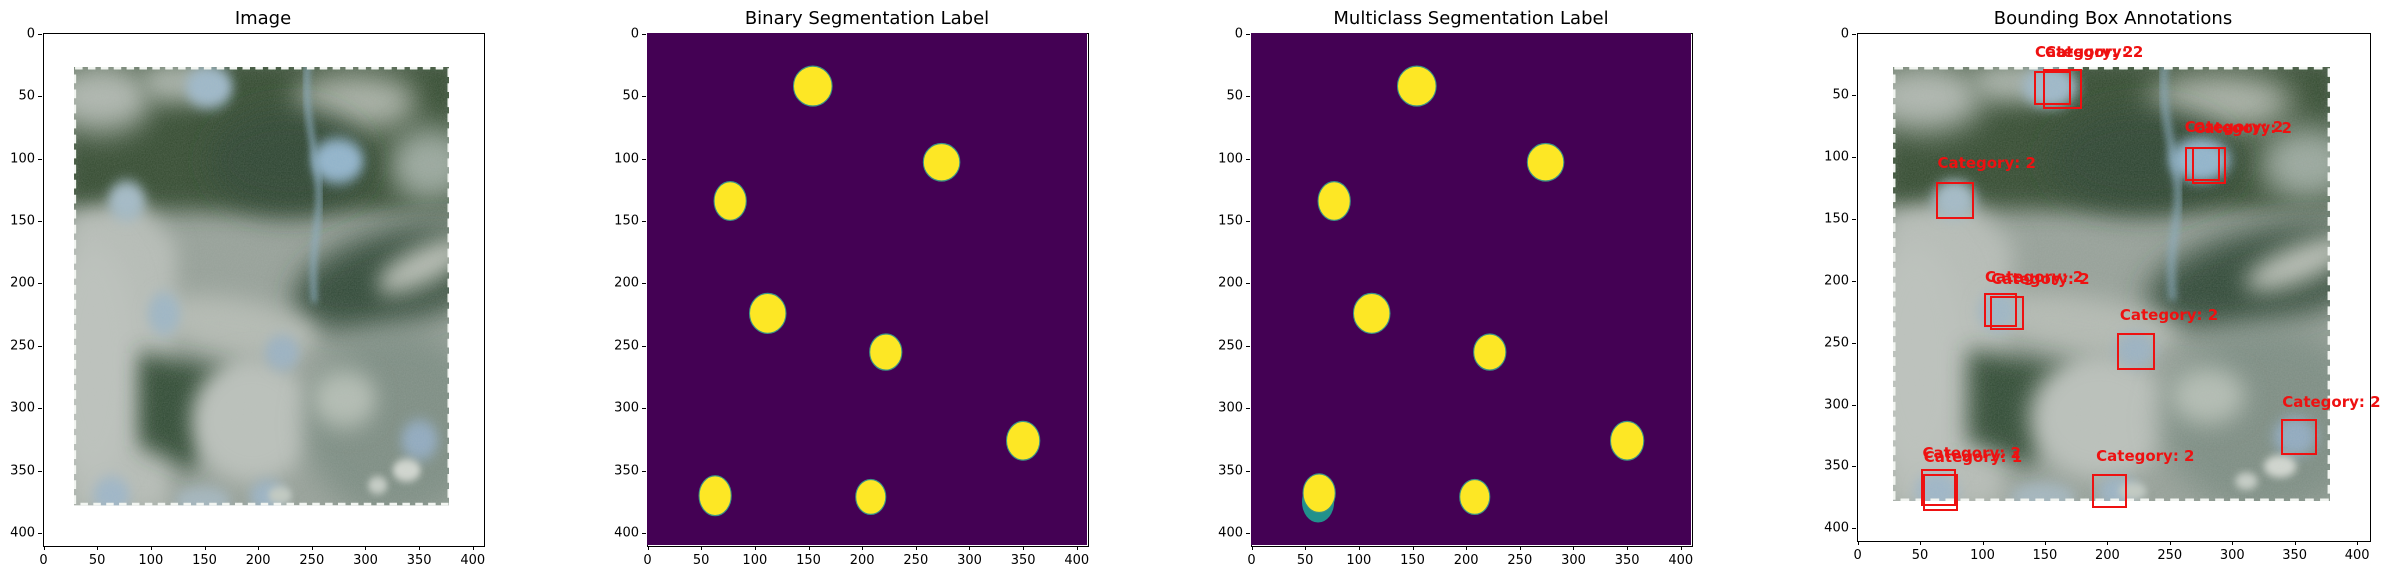  I want to click on aerial-patch-image, so click(262, 286).